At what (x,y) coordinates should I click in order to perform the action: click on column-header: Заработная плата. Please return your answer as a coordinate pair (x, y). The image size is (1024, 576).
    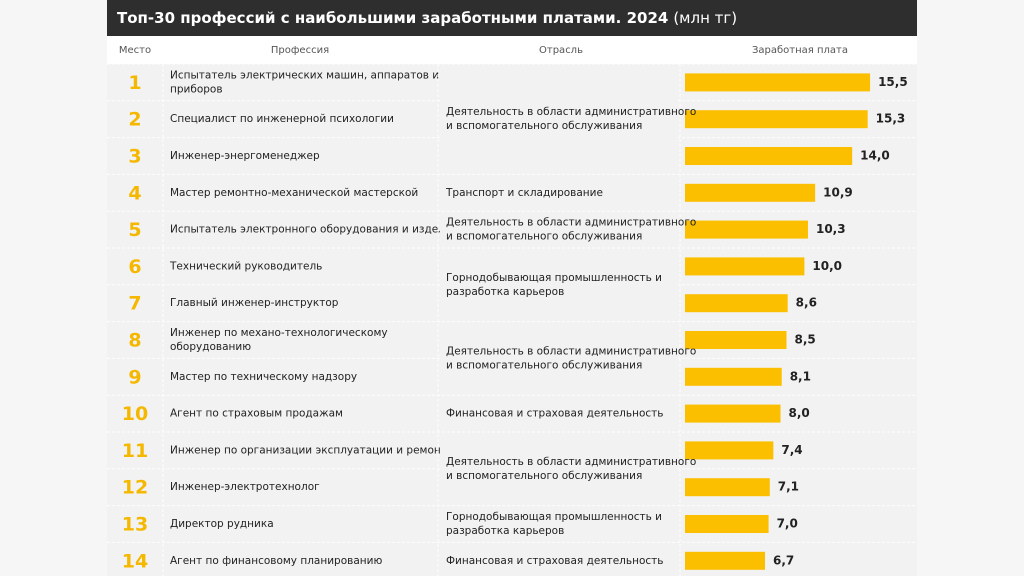
    Looking at the image, I should click on (800, 50).